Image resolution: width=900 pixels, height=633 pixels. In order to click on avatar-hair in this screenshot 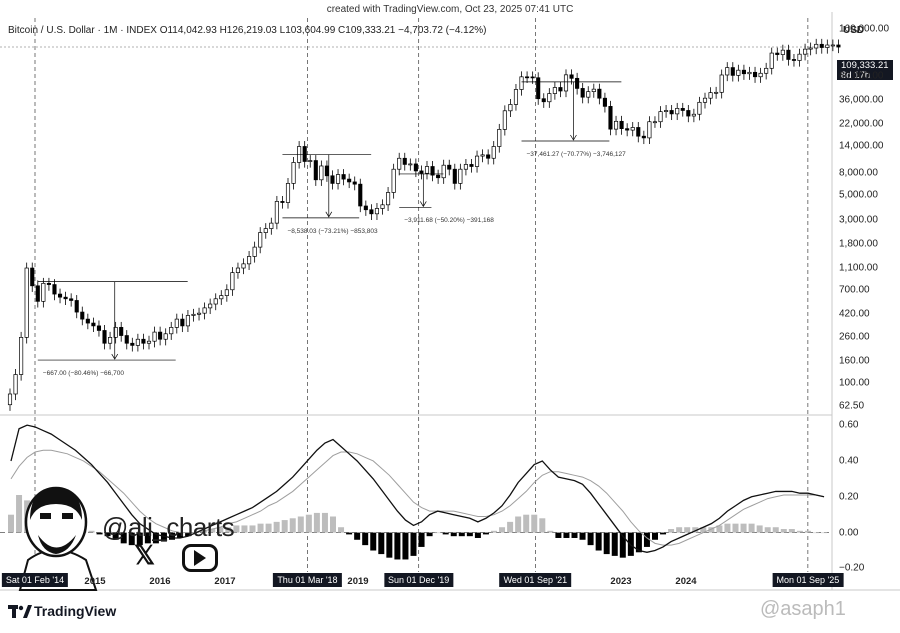, I will do `click(56, 504)`.